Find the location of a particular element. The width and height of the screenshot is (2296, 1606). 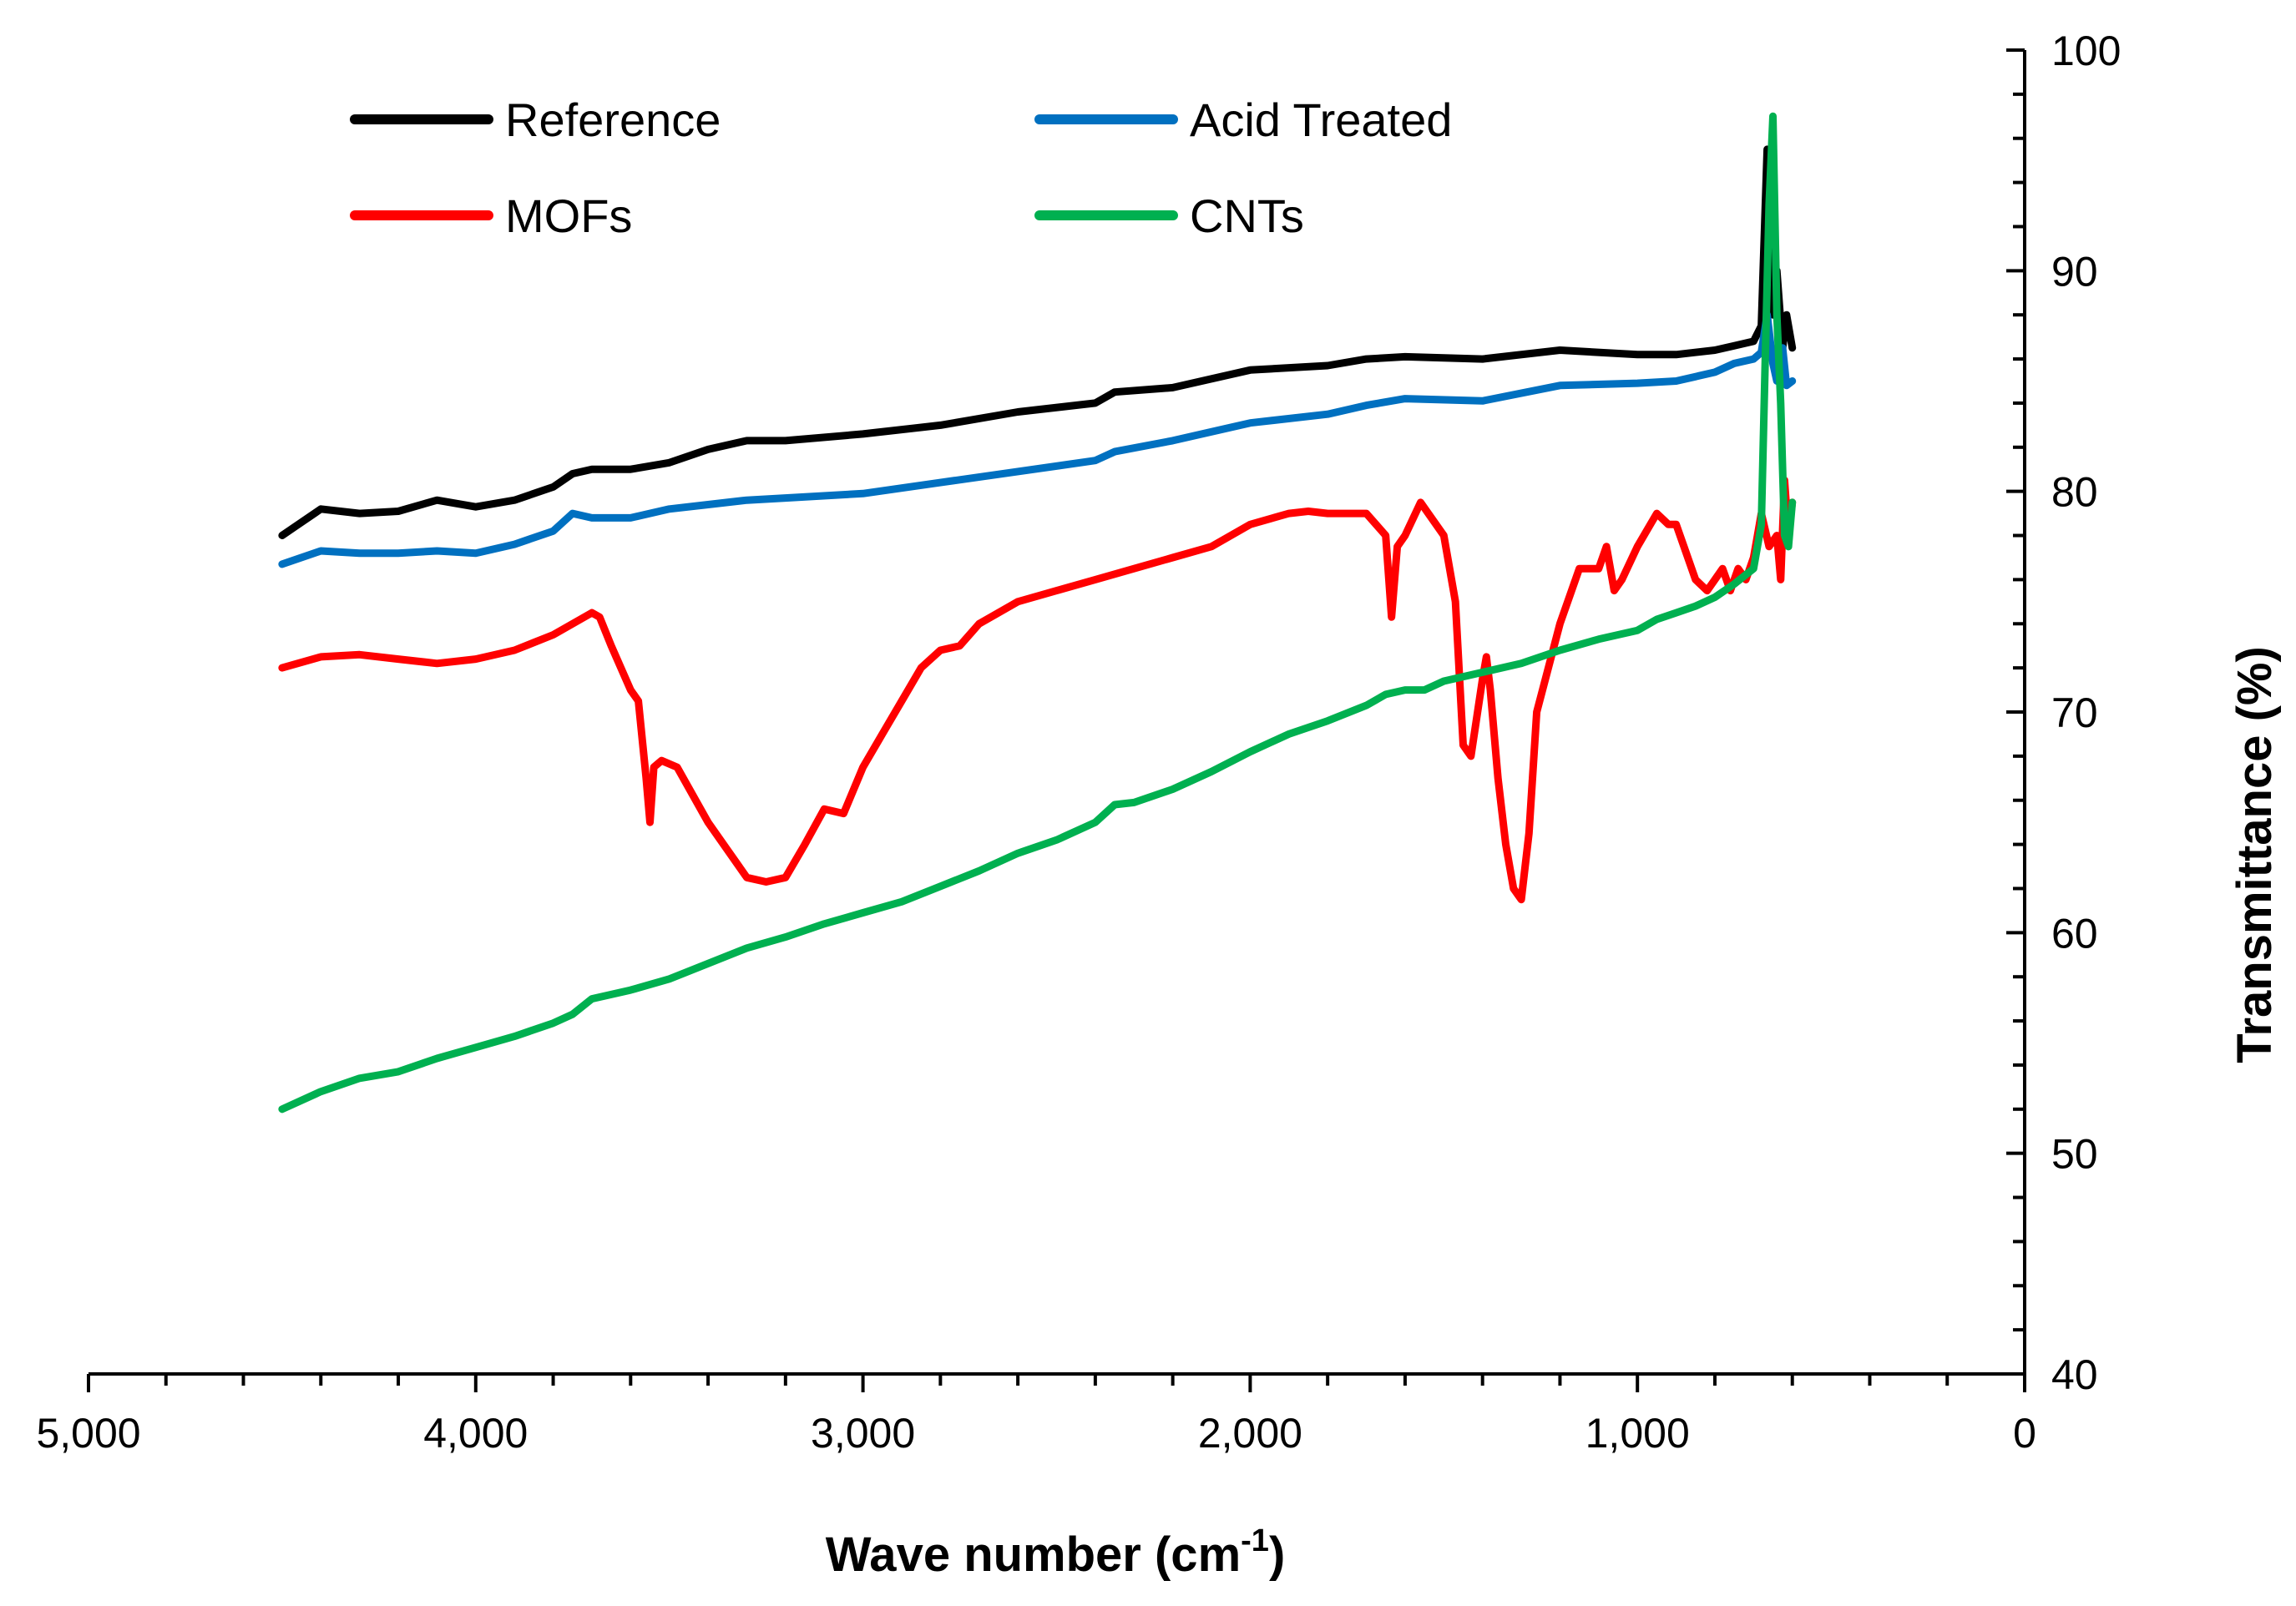

x-tick-label: 5,000 is located at coordinates (88, 1433).